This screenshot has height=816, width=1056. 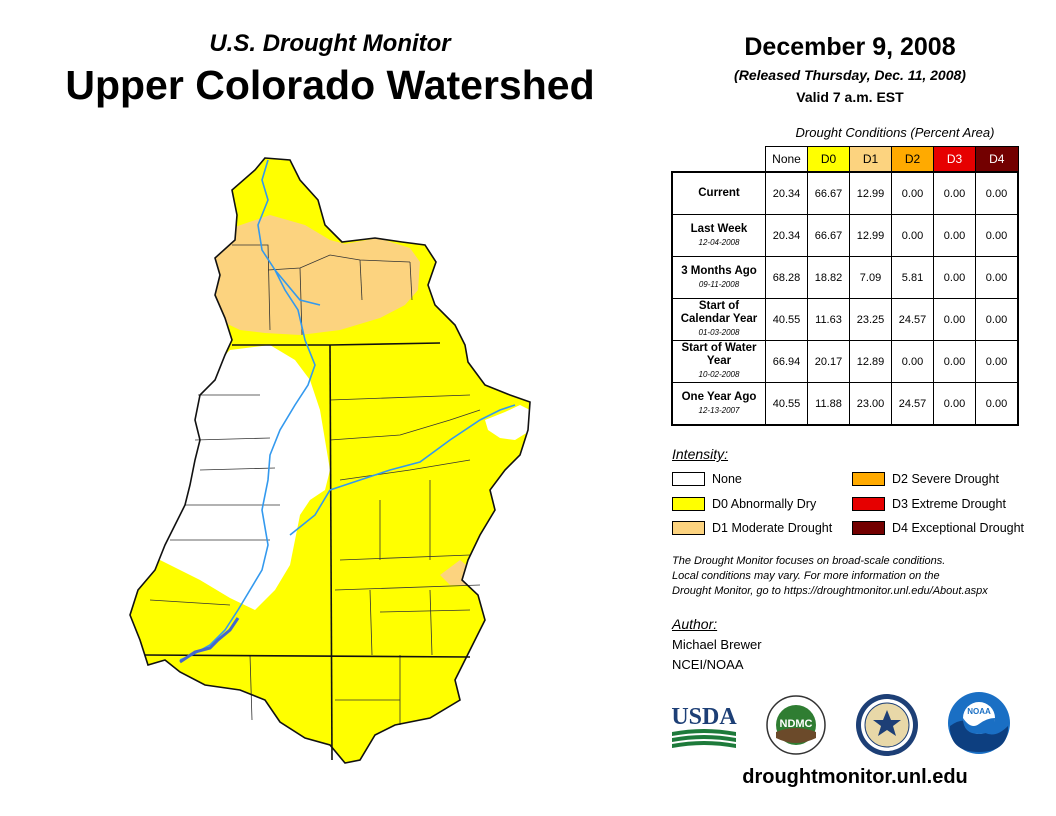 What do you see at coordinates (828, 361) in the screenshot?
I see `table-cell: 20.17` at bounding box center [828, 361].